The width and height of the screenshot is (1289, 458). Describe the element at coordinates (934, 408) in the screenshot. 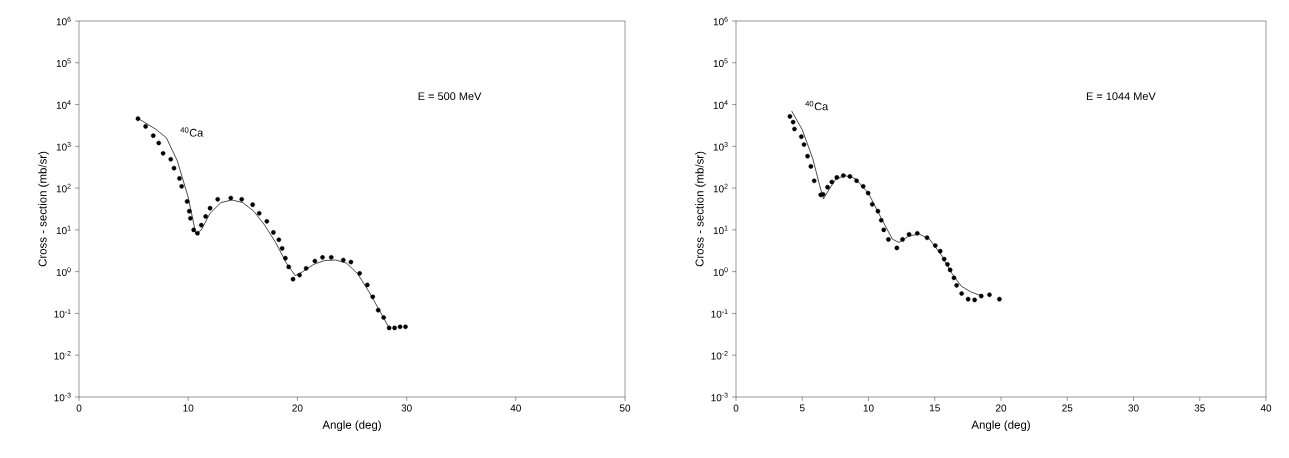

I see `x-tick-label: 15` at that location.